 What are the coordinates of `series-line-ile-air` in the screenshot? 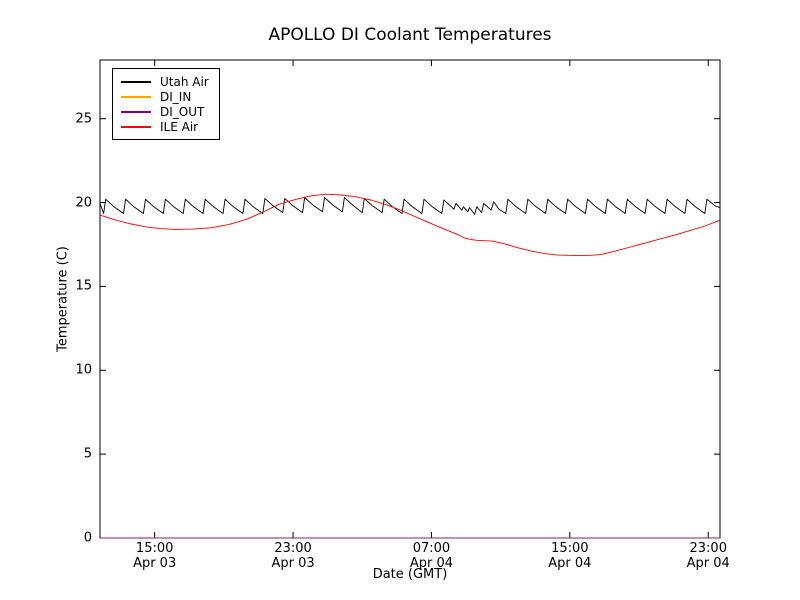 It's located at (410, 224).